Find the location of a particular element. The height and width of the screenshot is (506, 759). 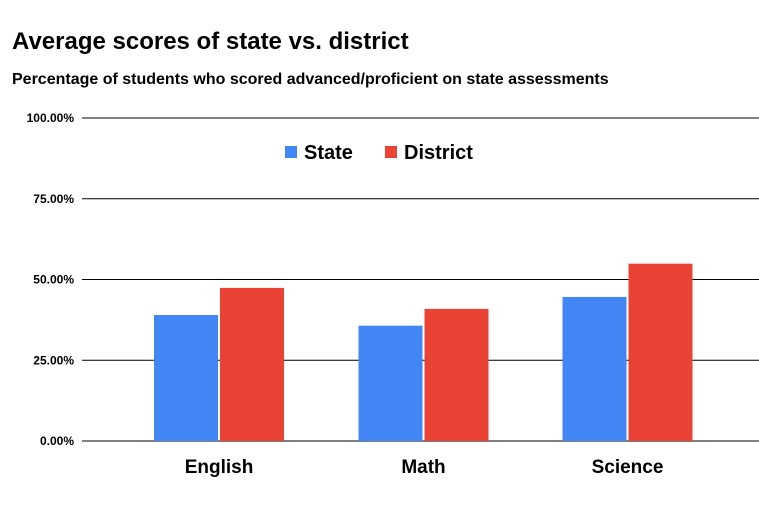

bar-state-english is located at coordinates (186, 378).